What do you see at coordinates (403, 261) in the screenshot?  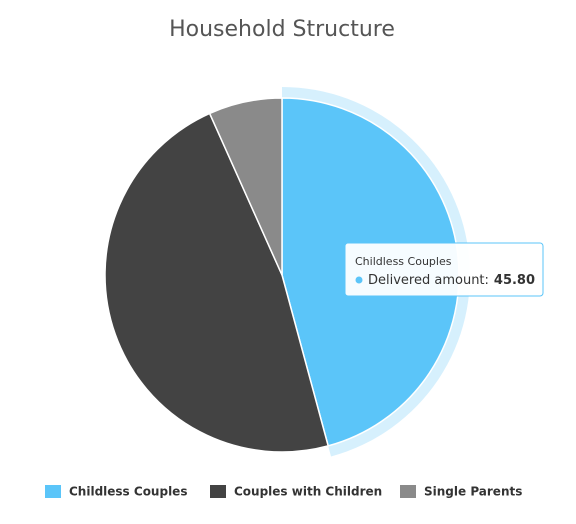 I see `tooltip-title: Childless Couples` at bounding box center [403, 261].